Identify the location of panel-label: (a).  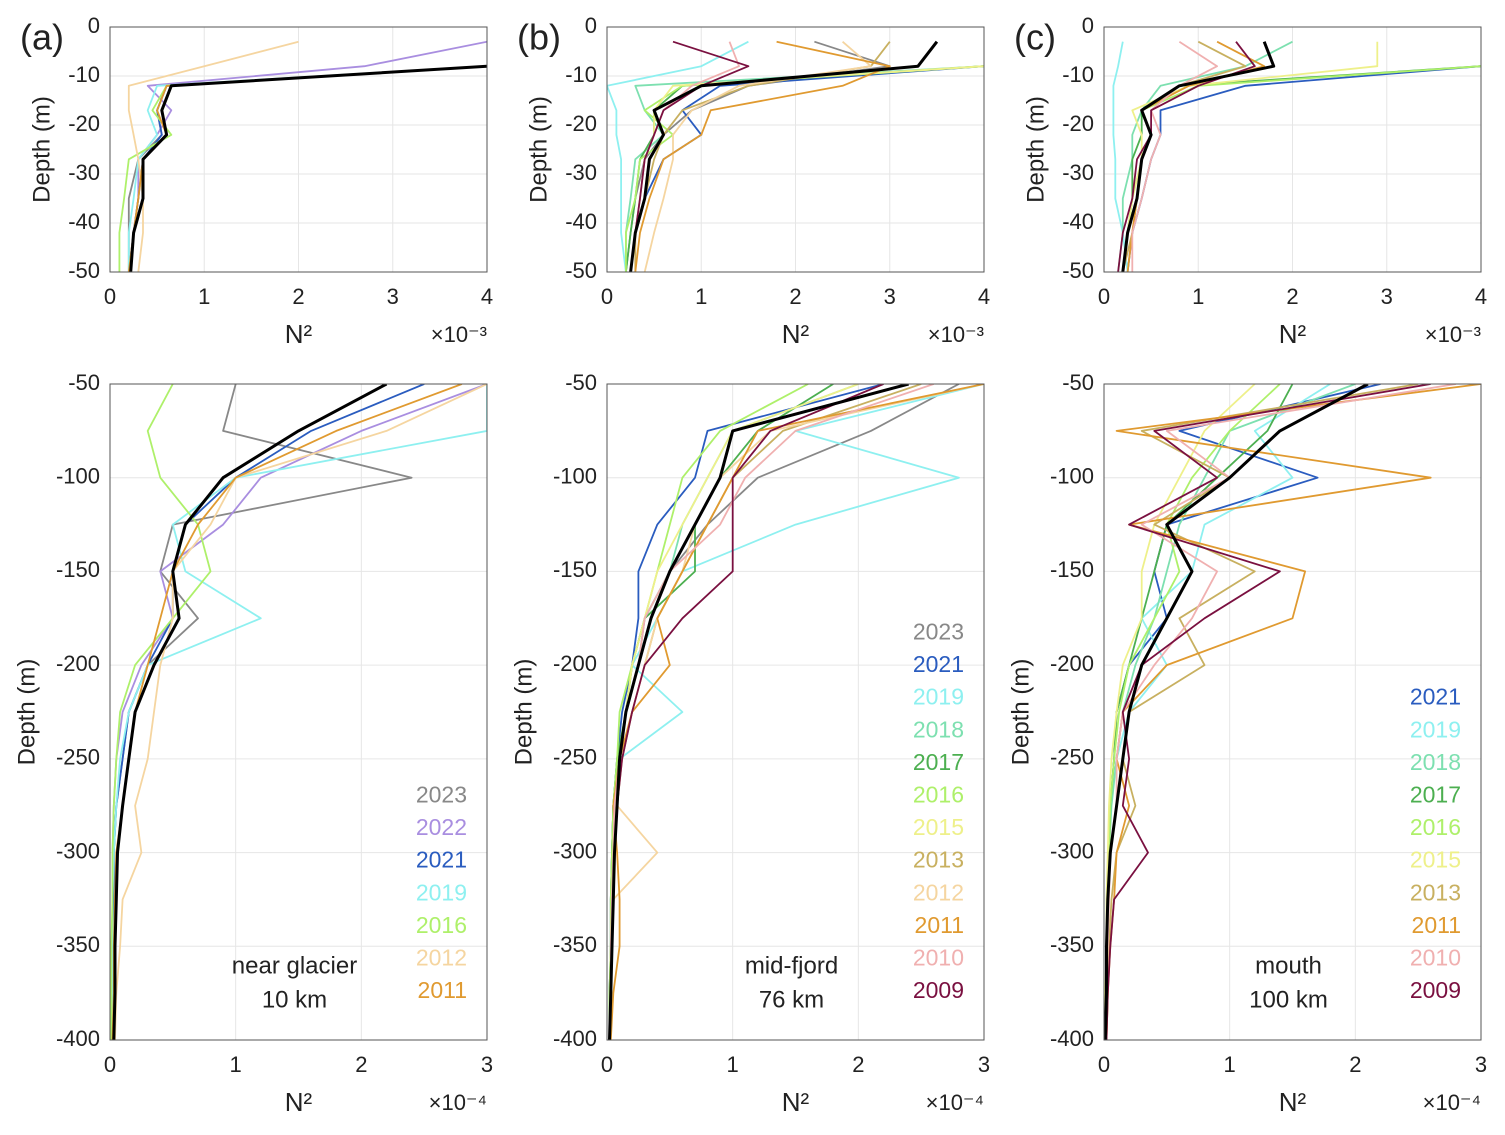
(42, 37).